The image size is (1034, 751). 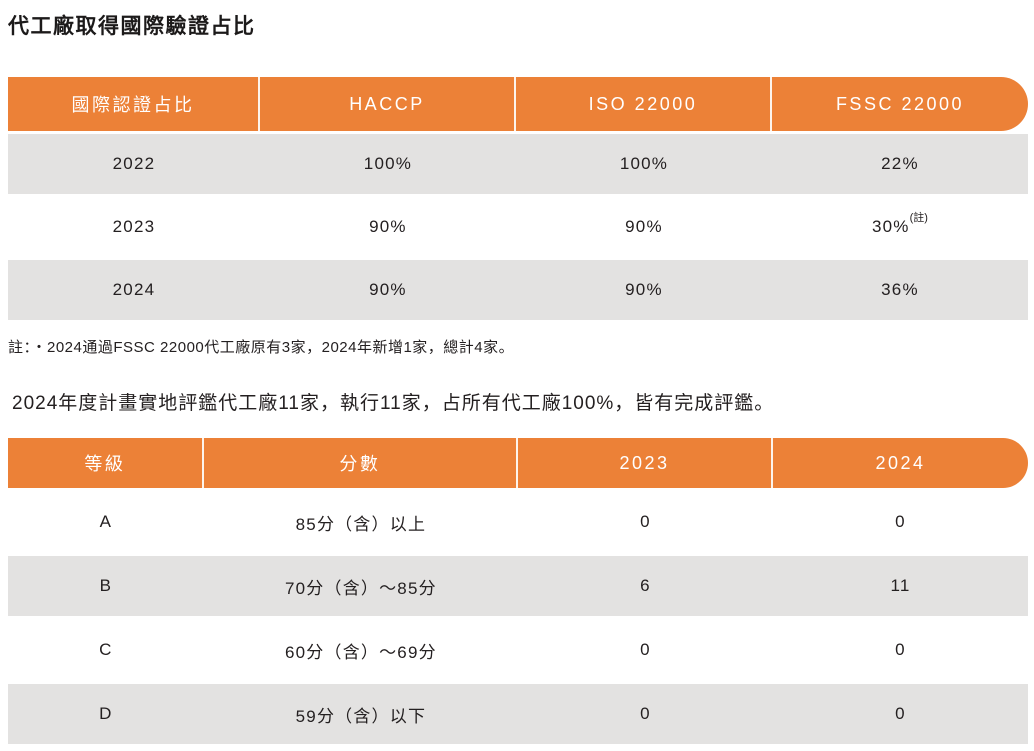 What do you see at coordinates (644, 104) in the screenshot?
I see `header-cell-iso22000: ISO 22000` at bounding box center [644, 104].